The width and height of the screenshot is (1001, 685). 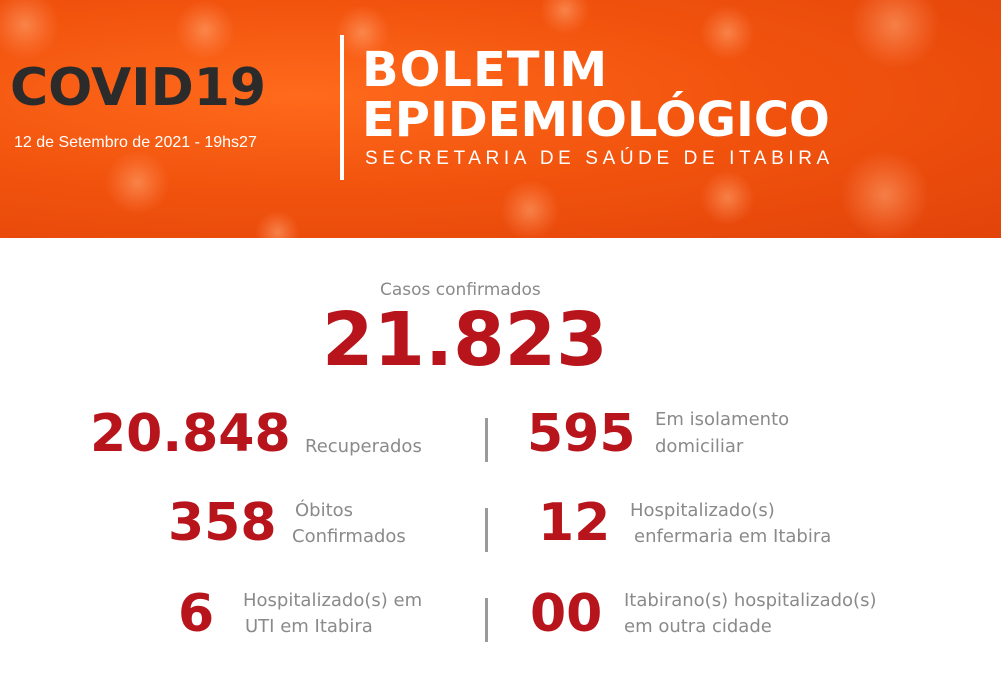 I want to click on icu-label-line2: UTI em Itabira, so click(x=309, y=626).